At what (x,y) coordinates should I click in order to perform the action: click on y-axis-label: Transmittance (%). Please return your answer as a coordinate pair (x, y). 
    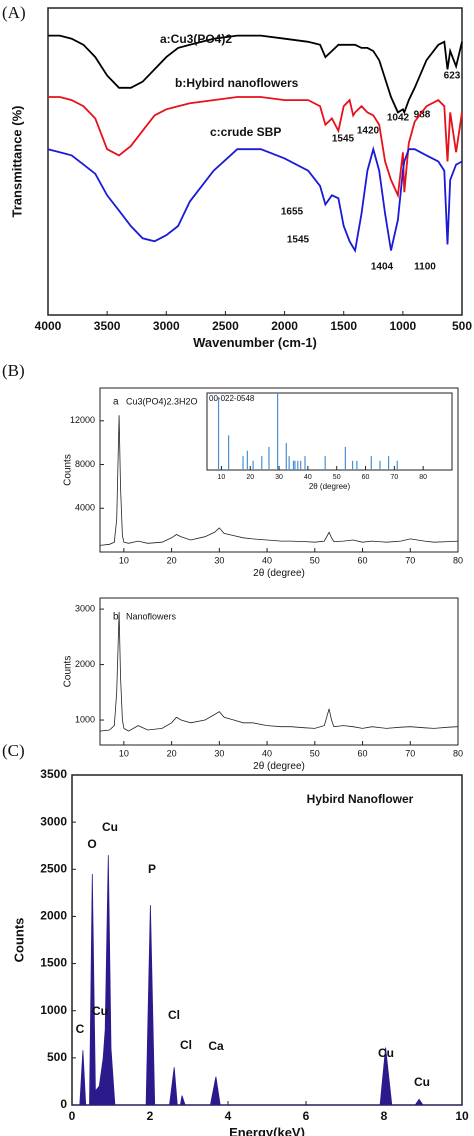
    Looking at the image, I should click on (16, 162).